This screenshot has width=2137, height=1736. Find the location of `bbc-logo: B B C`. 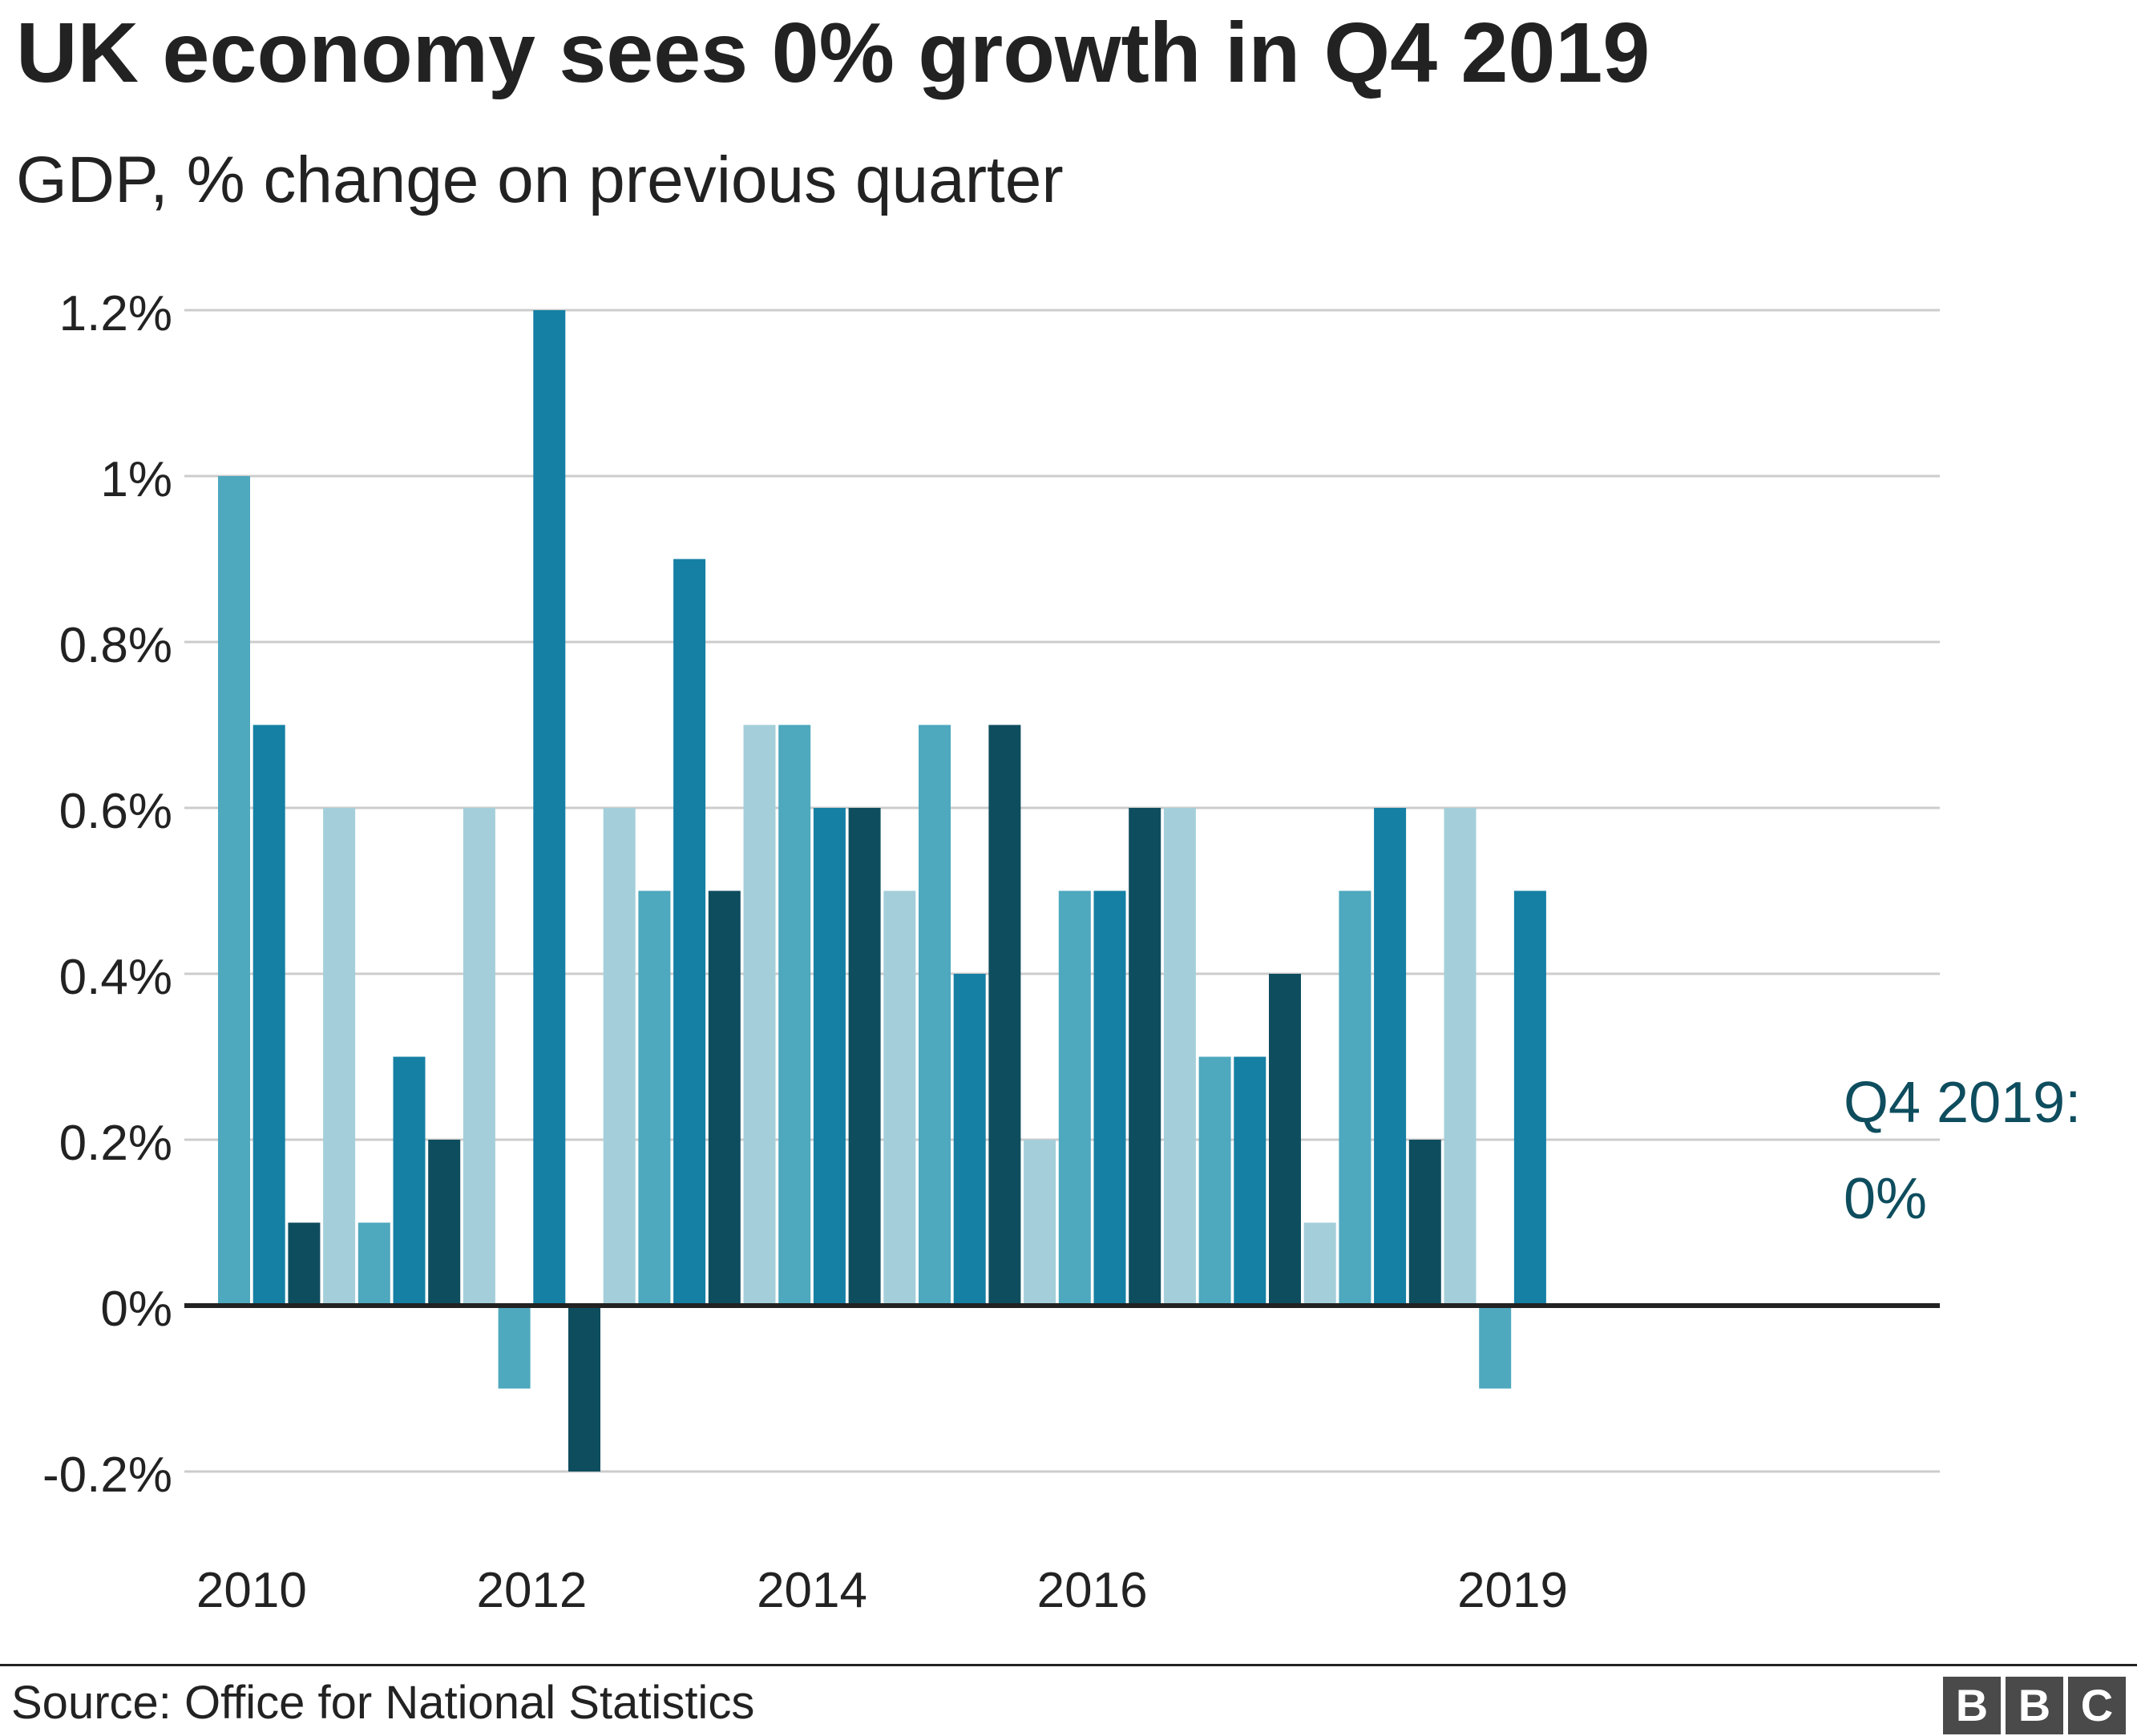

bbc-logo: B B C is located at coordinates (2034, 1705).